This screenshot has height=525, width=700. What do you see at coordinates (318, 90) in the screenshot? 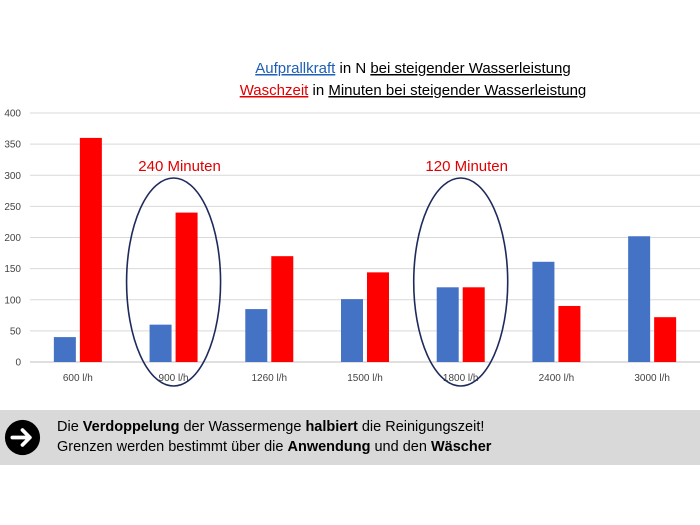
I see `title-segment: in` at bounding box center [318, 90].